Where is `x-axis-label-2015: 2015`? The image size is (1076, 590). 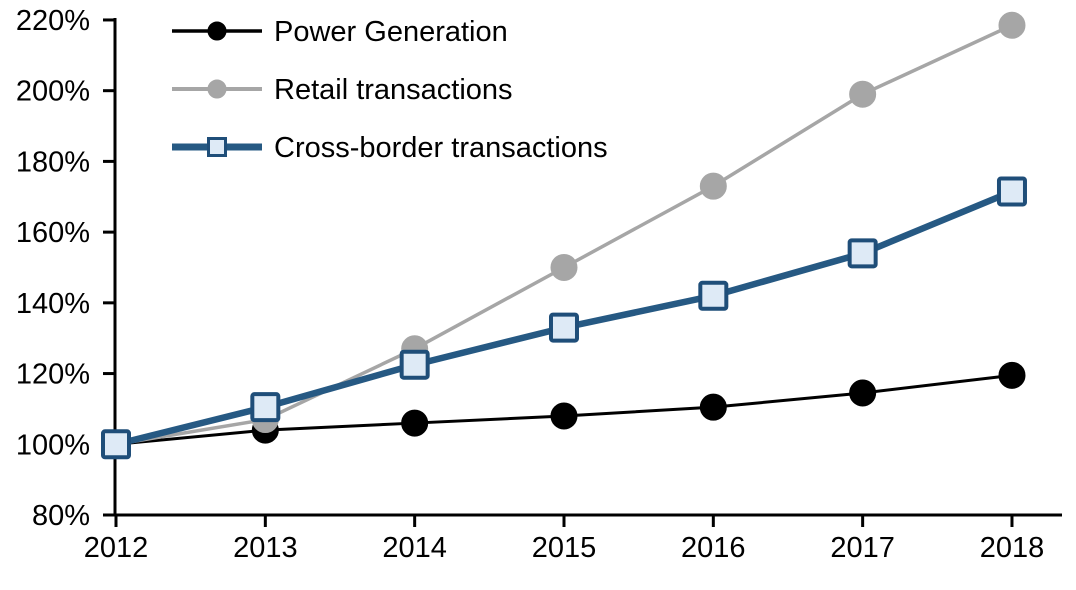
x-axis-label-2015: 2015 is located at coordinates (564, 548).